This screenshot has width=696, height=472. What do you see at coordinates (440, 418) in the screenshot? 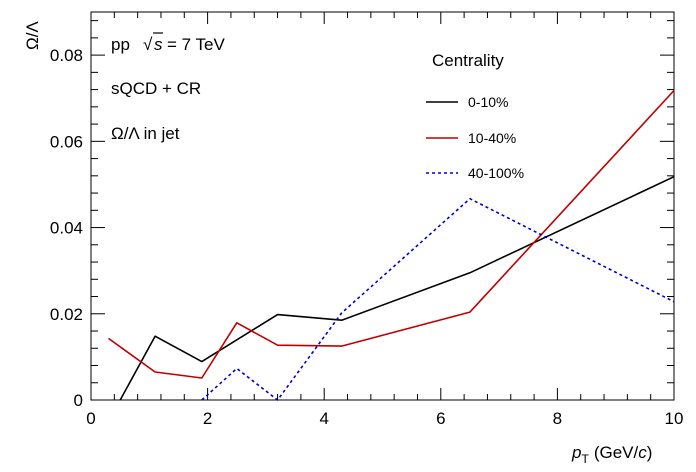
I see `x-tick-label: 6` at bounding box center [440, 418].